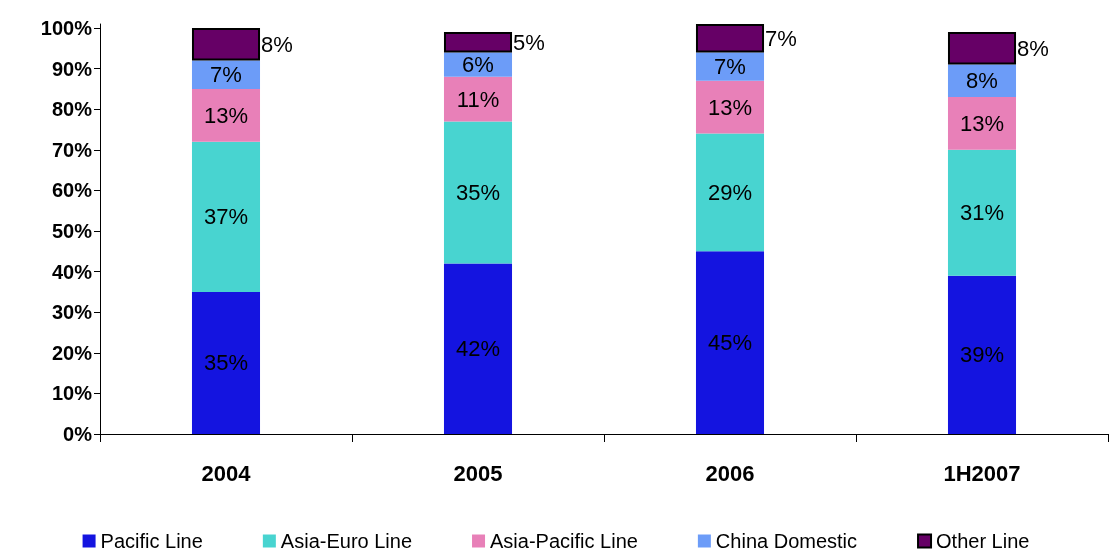  I want to click on data-label: 11%, so click(478, 99).